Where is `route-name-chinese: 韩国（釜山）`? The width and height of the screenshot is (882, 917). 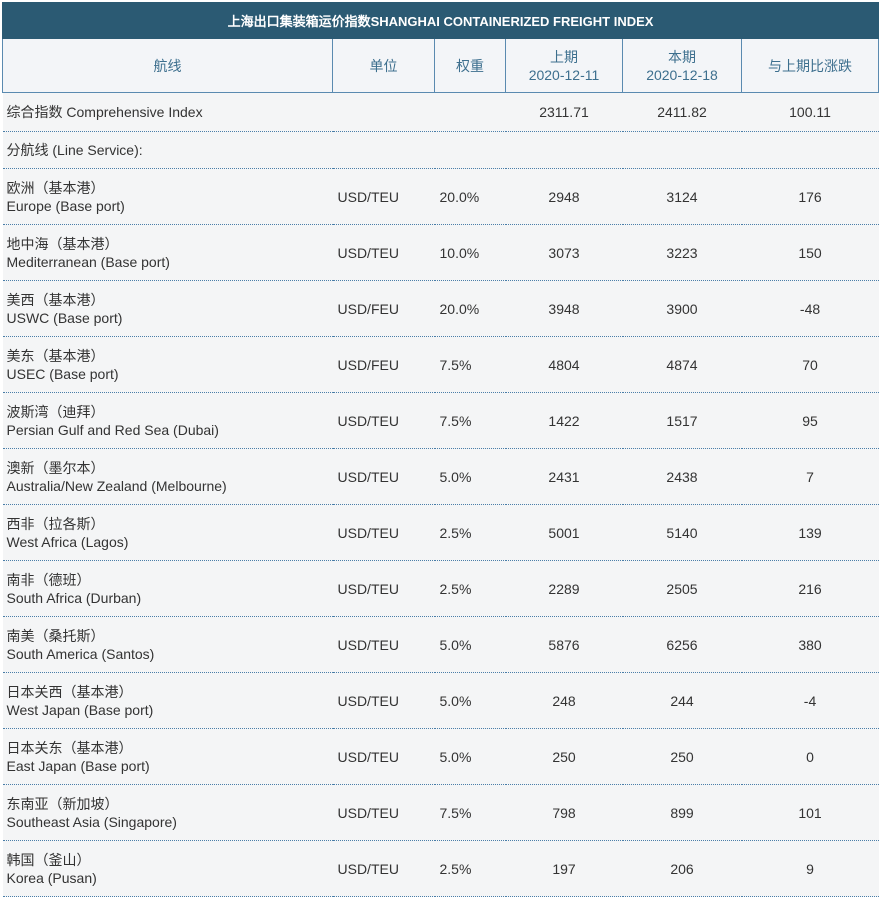 route-name-chinese: 韩国（釜山） is located at coordinates (48, 859).